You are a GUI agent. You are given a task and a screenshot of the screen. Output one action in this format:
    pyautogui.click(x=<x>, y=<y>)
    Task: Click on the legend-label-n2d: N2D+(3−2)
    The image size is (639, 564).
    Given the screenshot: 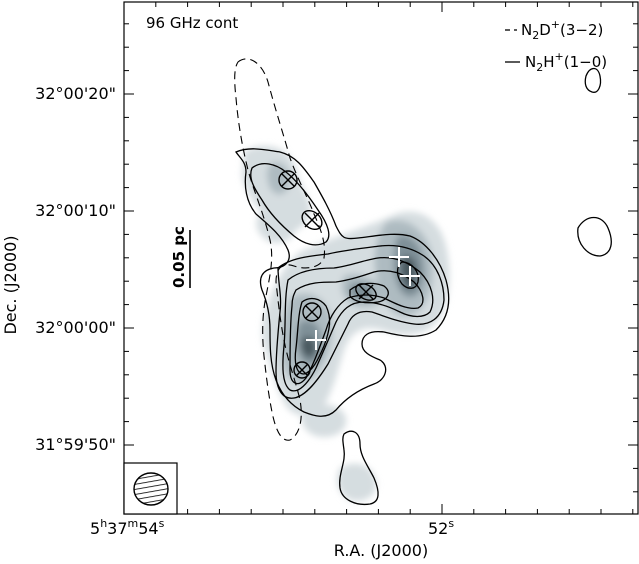 What is the action you would take?
    pyautogui.click(x=562, y=30)
    